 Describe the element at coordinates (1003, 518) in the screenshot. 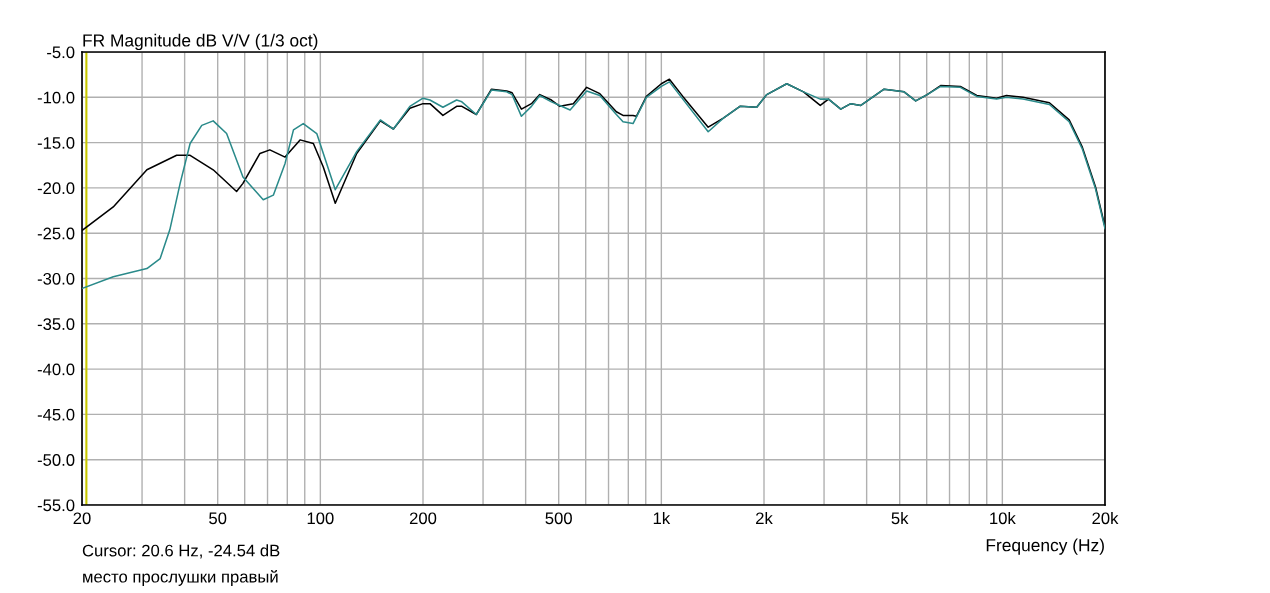

I see `x-tick-label: 10k` at that location.